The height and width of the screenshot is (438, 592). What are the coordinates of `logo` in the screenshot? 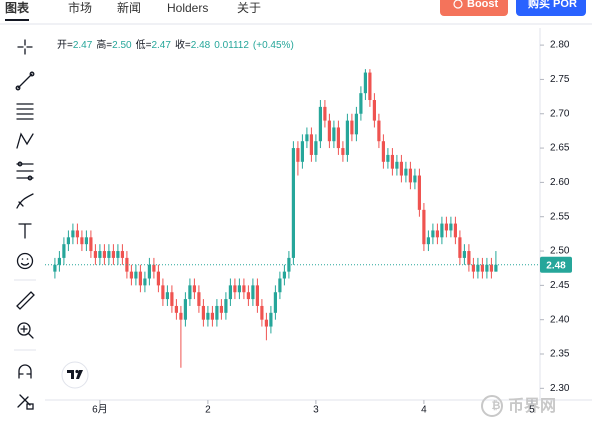 It's located at (75, 375).